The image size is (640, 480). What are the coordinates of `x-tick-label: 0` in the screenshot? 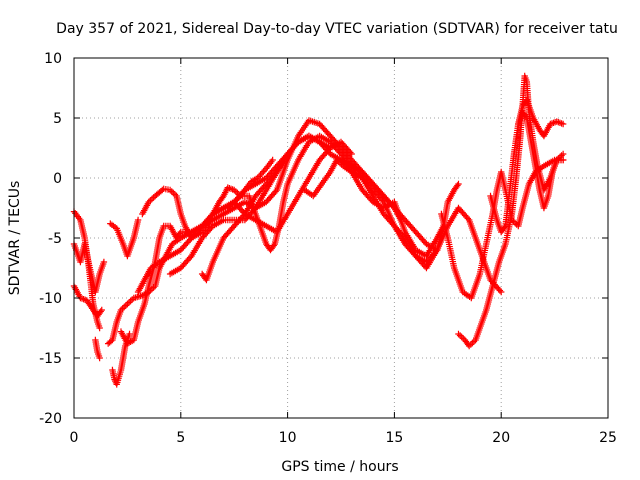 It's located at (74, 438).